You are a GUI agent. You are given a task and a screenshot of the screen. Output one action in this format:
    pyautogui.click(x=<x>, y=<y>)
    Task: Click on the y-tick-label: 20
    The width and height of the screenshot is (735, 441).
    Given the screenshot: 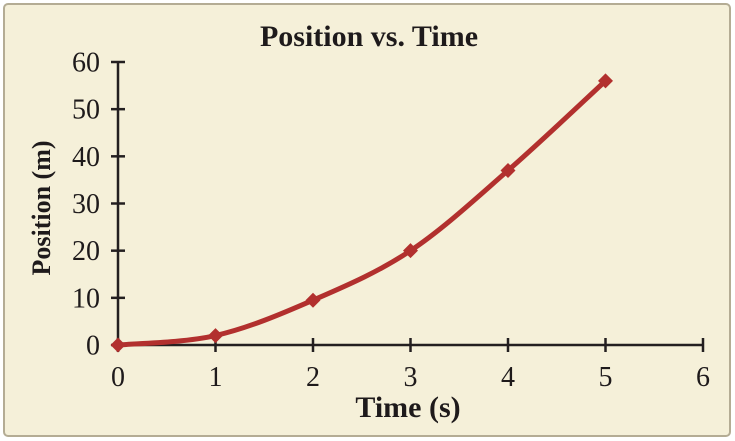 What is the action you would take?
    pyautogui.click(x=86, y=251)
    